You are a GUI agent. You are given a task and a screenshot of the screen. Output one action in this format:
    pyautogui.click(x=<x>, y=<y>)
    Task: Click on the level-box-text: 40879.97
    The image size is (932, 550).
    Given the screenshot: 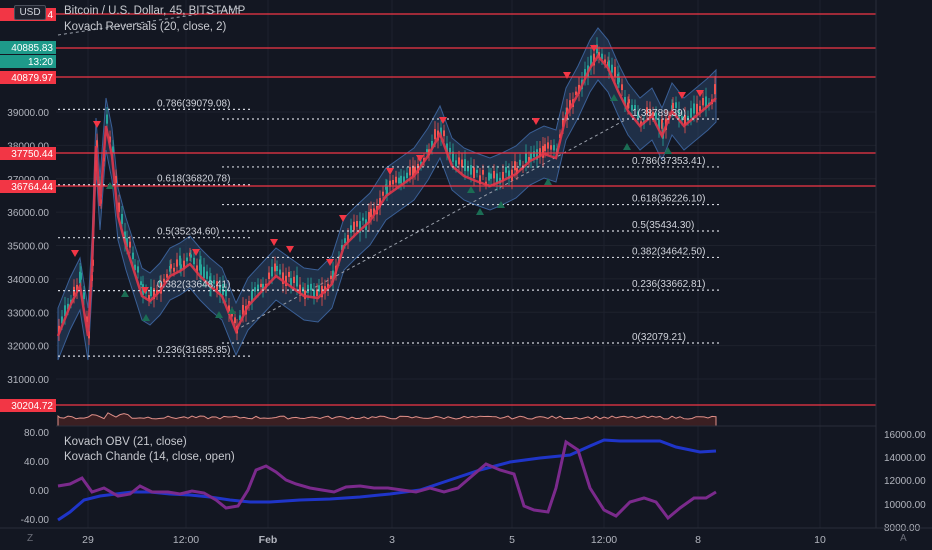 What is the action you would take?
    pyautogui.click(x=32, y=78)
    